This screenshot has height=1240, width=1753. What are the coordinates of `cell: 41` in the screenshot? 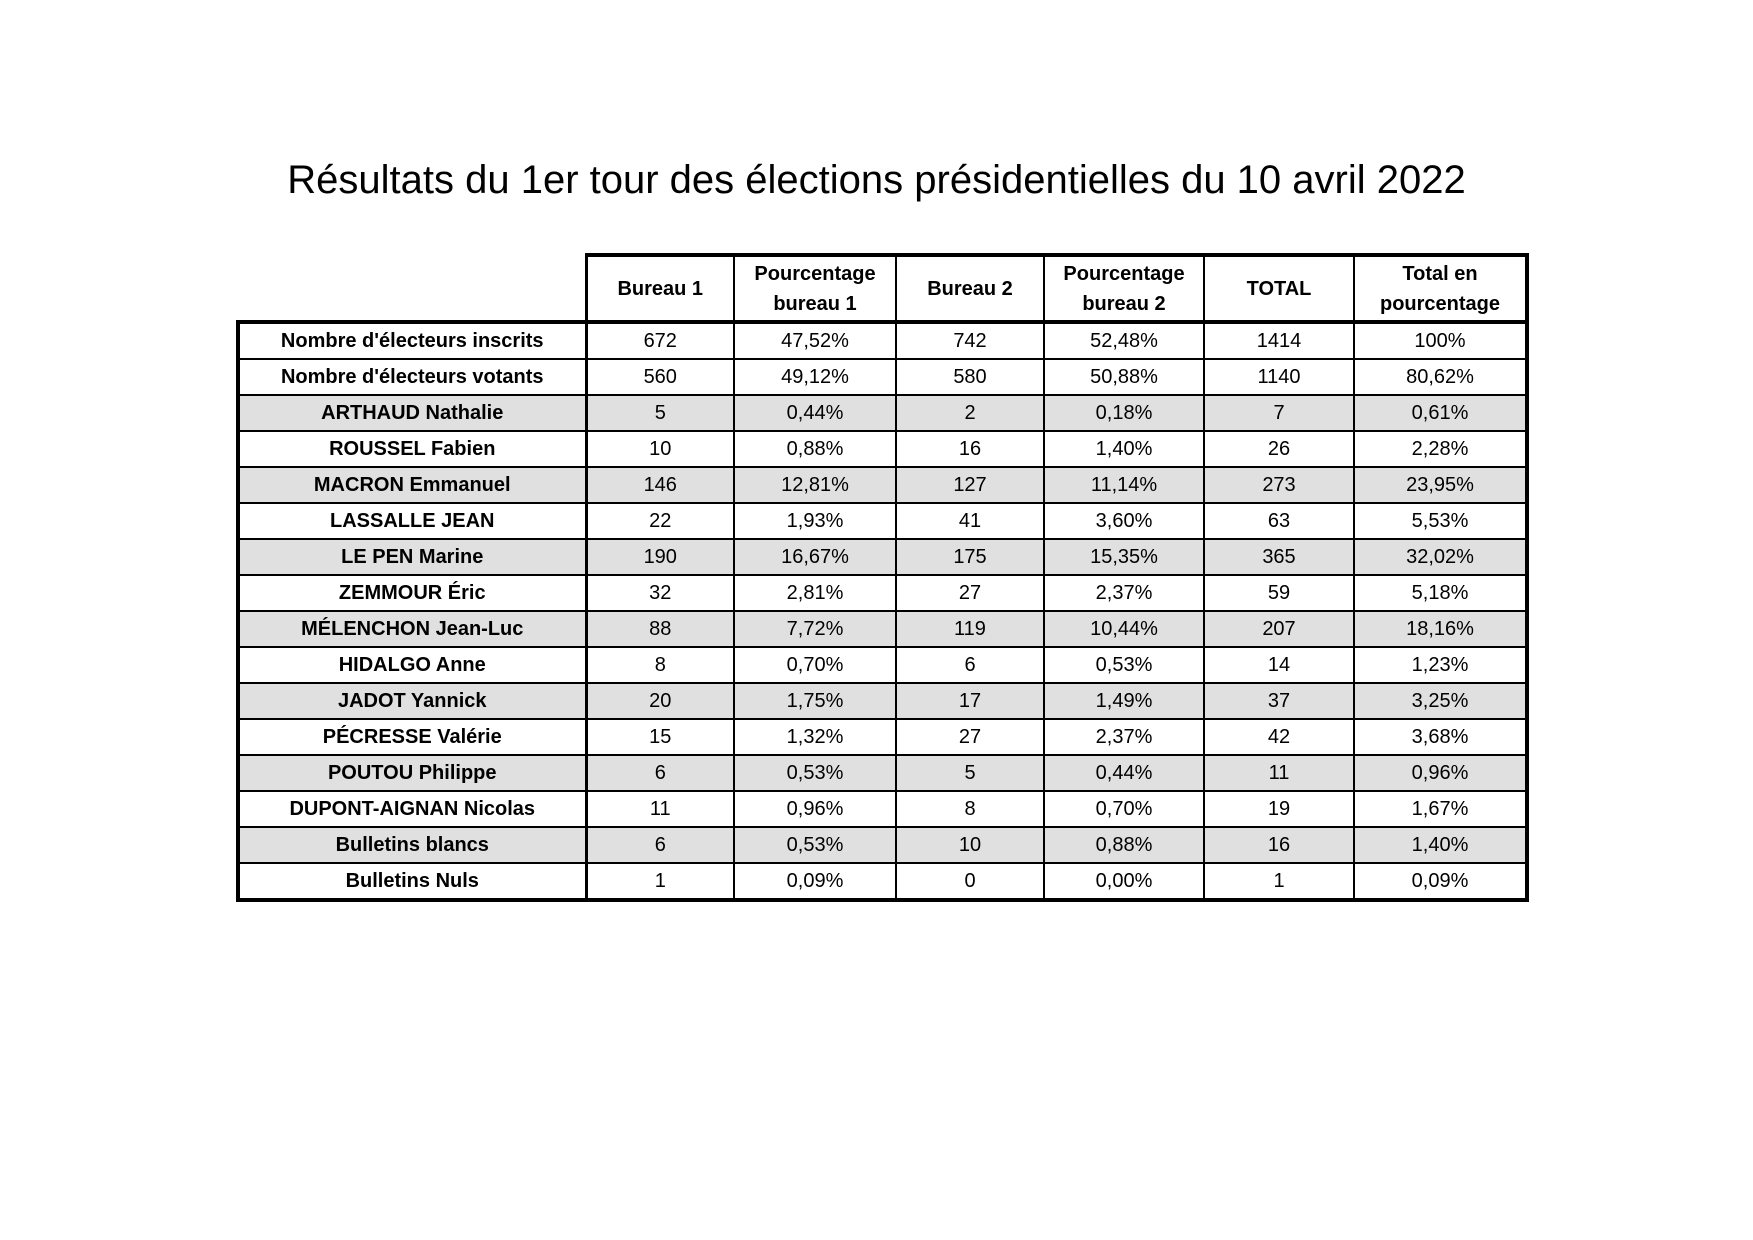 It's located at (970, 521).